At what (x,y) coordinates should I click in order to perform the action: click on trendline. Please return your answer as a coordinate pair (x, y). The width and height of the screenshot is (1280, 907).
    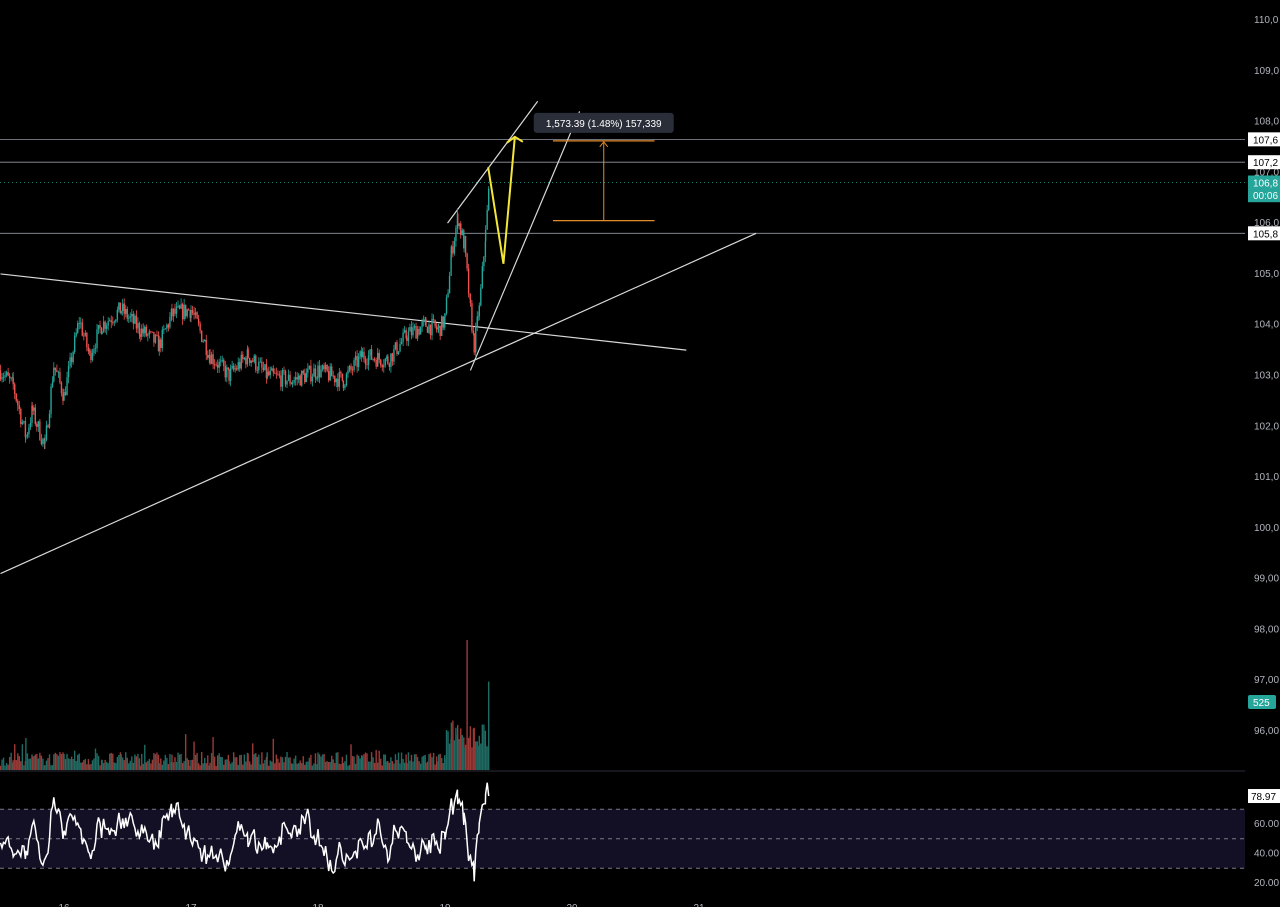
    Looking at the image, I should click on (343, 312).